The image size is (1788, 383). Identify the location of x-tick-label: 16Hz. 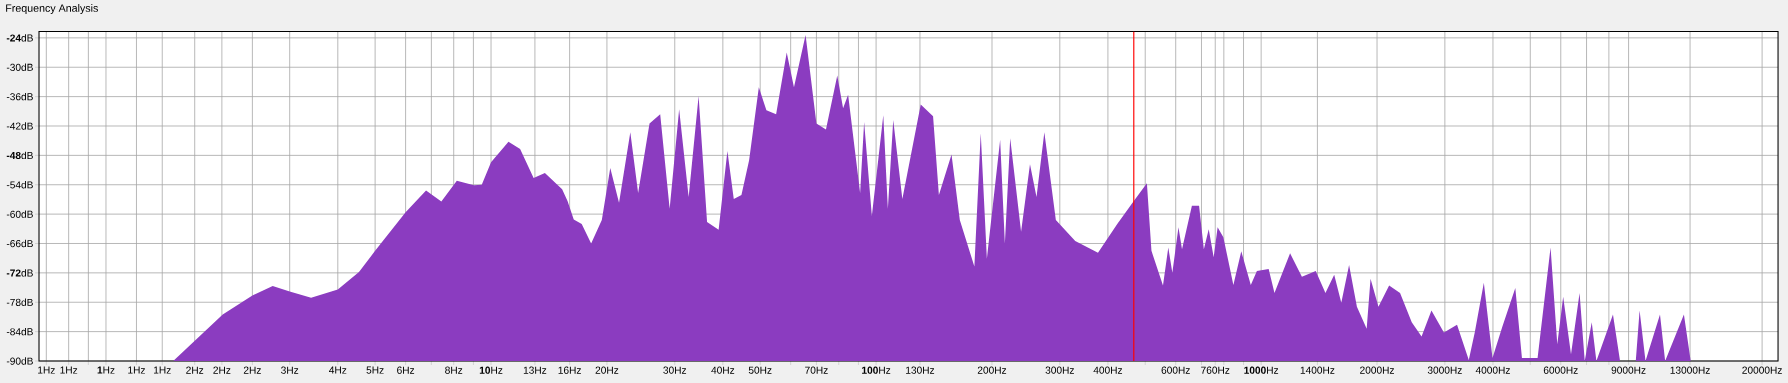
(569, 370).